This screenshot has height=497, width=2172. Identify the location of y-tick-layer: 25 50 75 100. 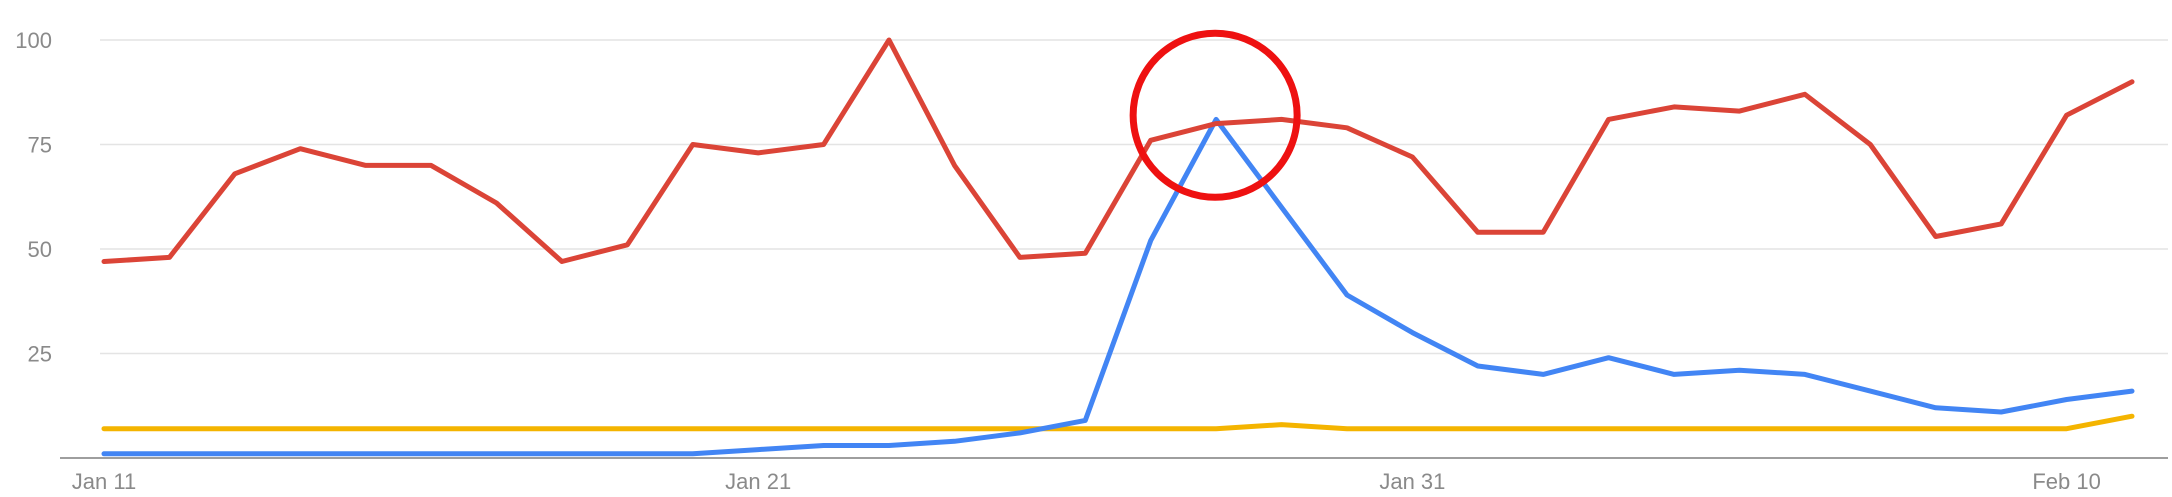
(33, 197).